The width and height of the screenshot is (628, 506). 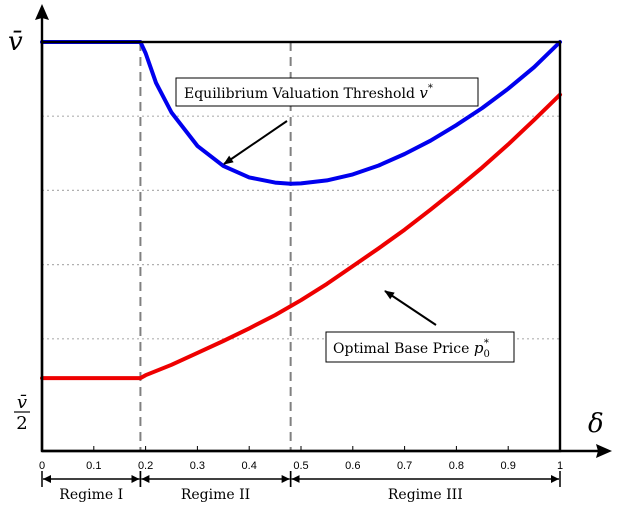 I want to click on y-axis-arrowhead, so click(x=42, y=12).